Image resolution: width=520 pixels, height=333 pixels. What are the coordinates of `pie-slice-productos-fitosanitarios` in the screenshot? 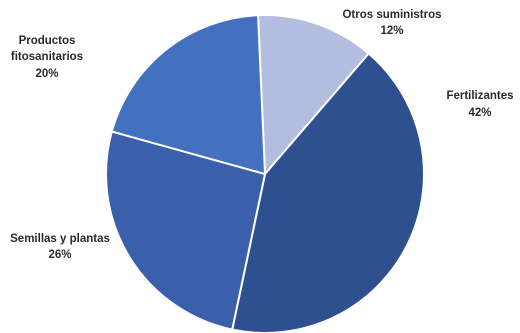 It's located at (188, 95).